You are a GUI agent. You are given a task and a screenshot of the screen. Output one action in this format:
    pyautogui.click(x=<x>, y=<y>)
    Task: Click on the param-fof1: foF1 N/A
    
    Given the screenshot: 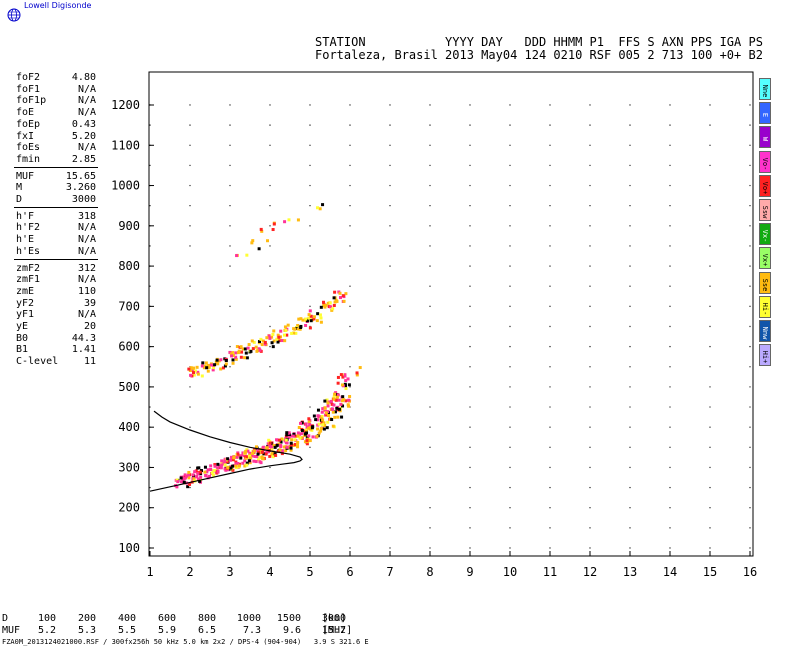 What is the action you would take?
    pyautogui.click(x=56, y=90)
    